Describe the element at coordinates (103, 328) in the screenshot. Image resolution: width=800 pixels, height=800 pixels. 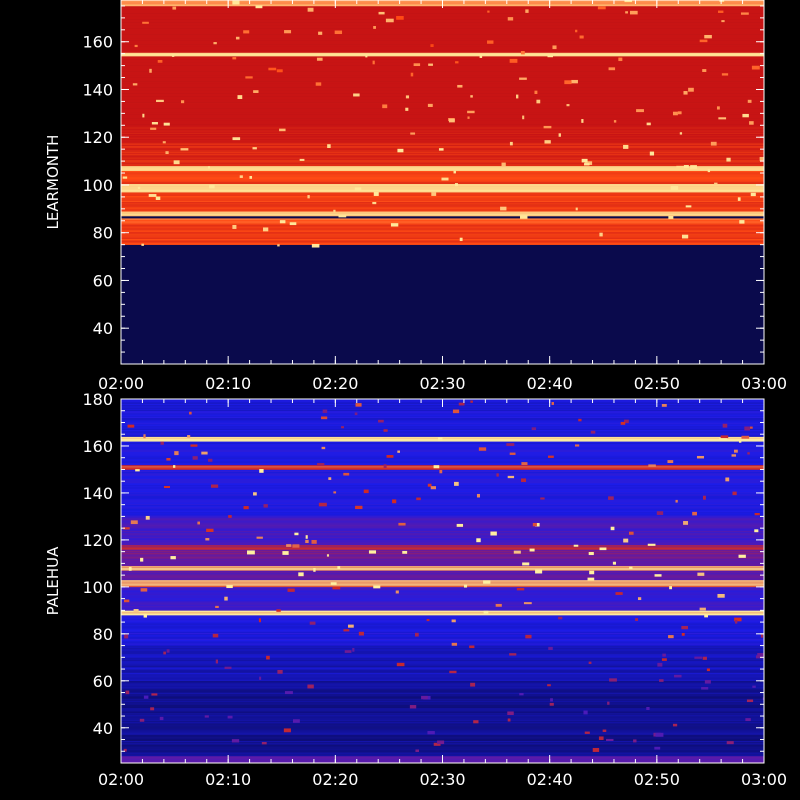
I see `y-tick-label: 40` at that location.